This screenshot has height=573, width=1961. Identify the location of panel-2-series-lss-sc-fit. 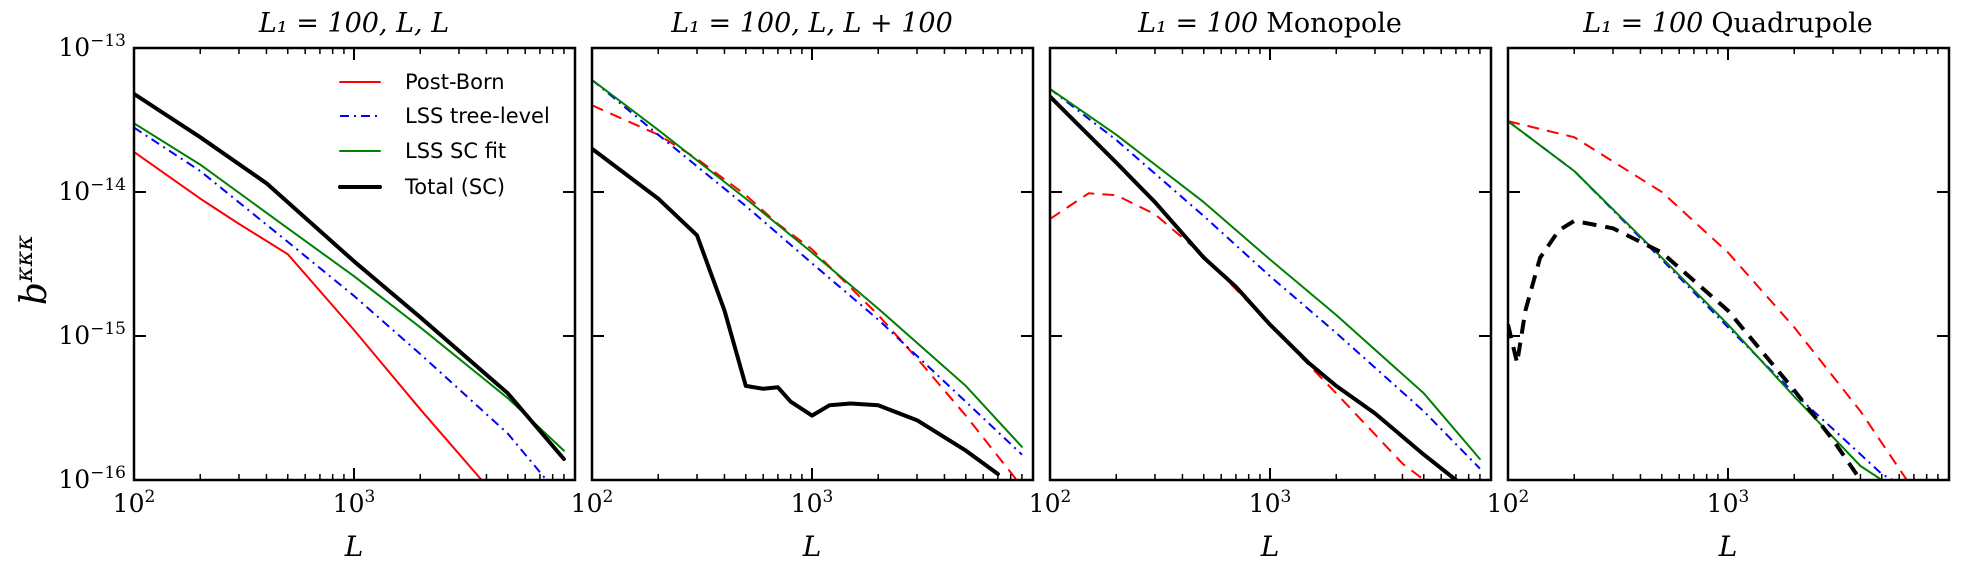
(807, 263).